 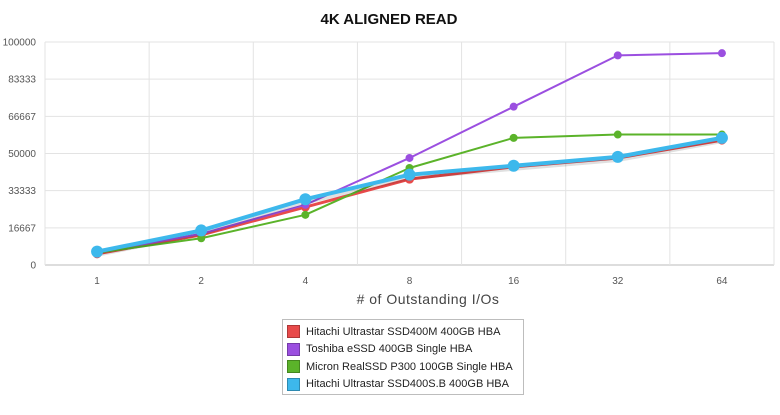 I want to click on x-axis: 1 2 4 8 16 32 64, so click(x=411, y=281).